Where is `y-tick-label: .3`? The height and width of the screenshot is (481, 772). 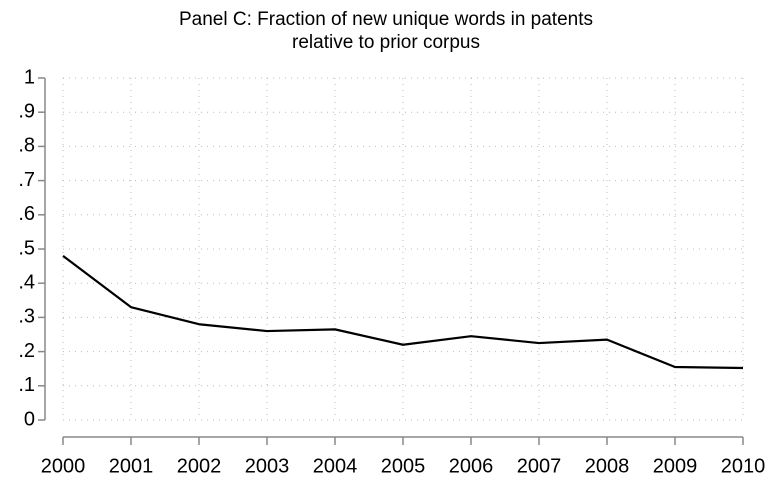
y-tick-label: .3 is located at coordinates (26, 317).